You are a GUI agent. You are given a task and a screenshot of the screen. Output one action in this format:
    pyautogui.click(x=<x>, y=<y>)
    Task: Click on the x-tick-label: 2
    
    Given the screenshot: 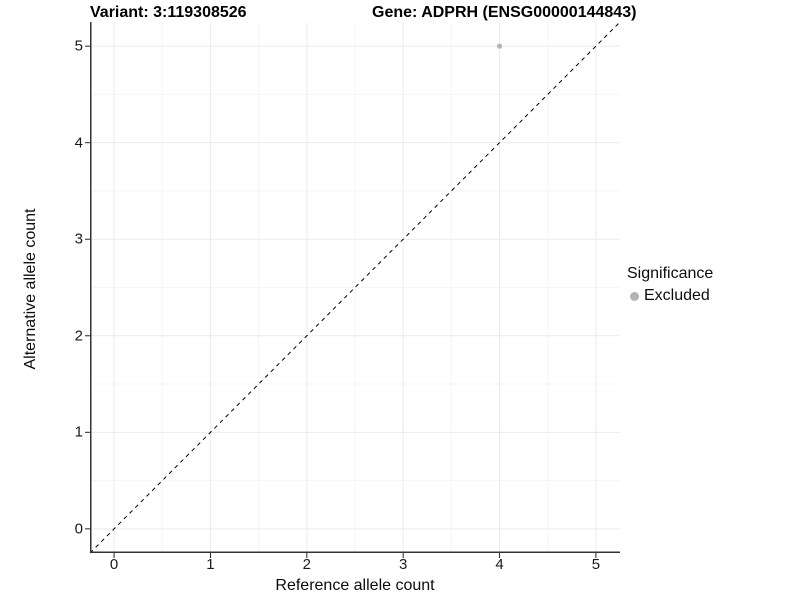 What is the action you would take?
    pyautogui.click(x=306, y=564)
    